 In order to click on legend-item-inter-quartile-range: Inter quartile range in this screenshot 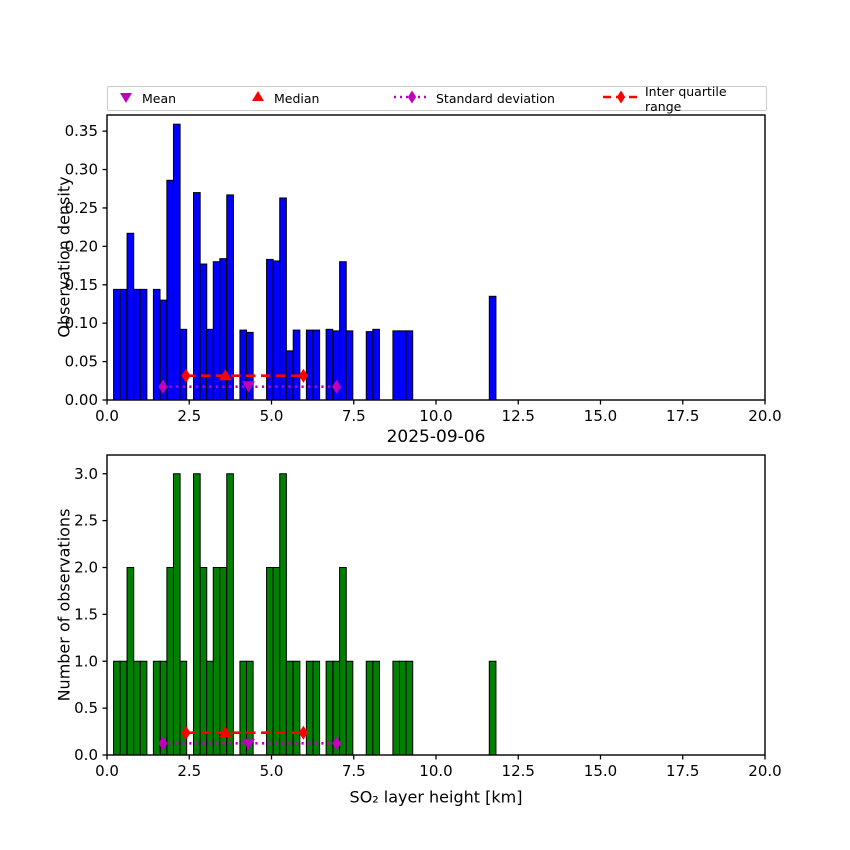, I will do `click(684, 99)`.